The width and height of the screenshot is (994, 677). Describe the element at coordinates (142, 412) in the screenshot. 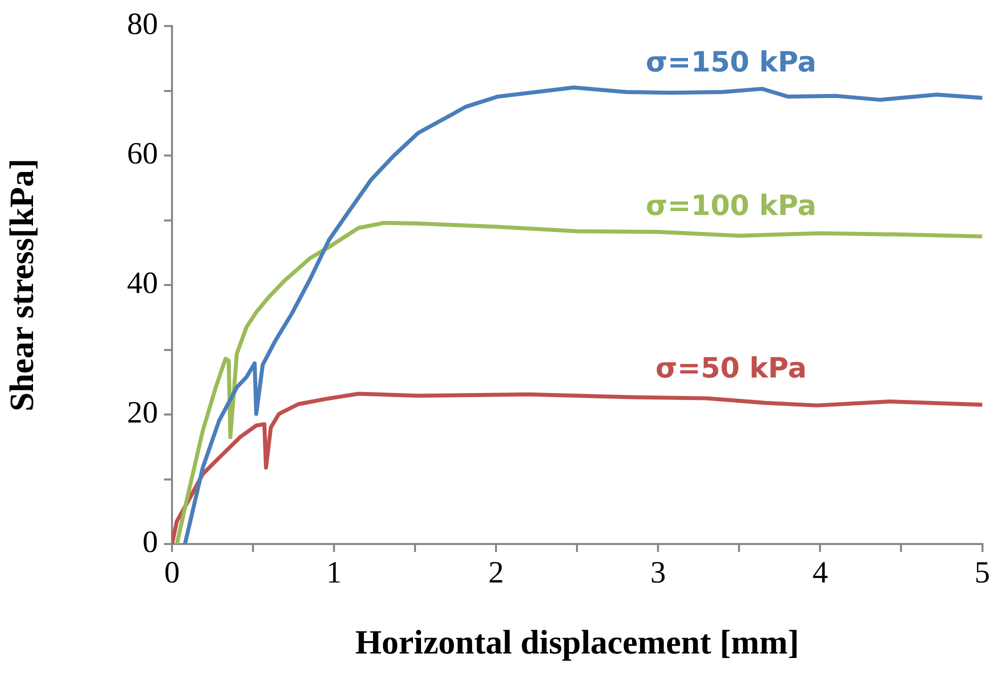

I see `y-tick-label: 20` at that location.